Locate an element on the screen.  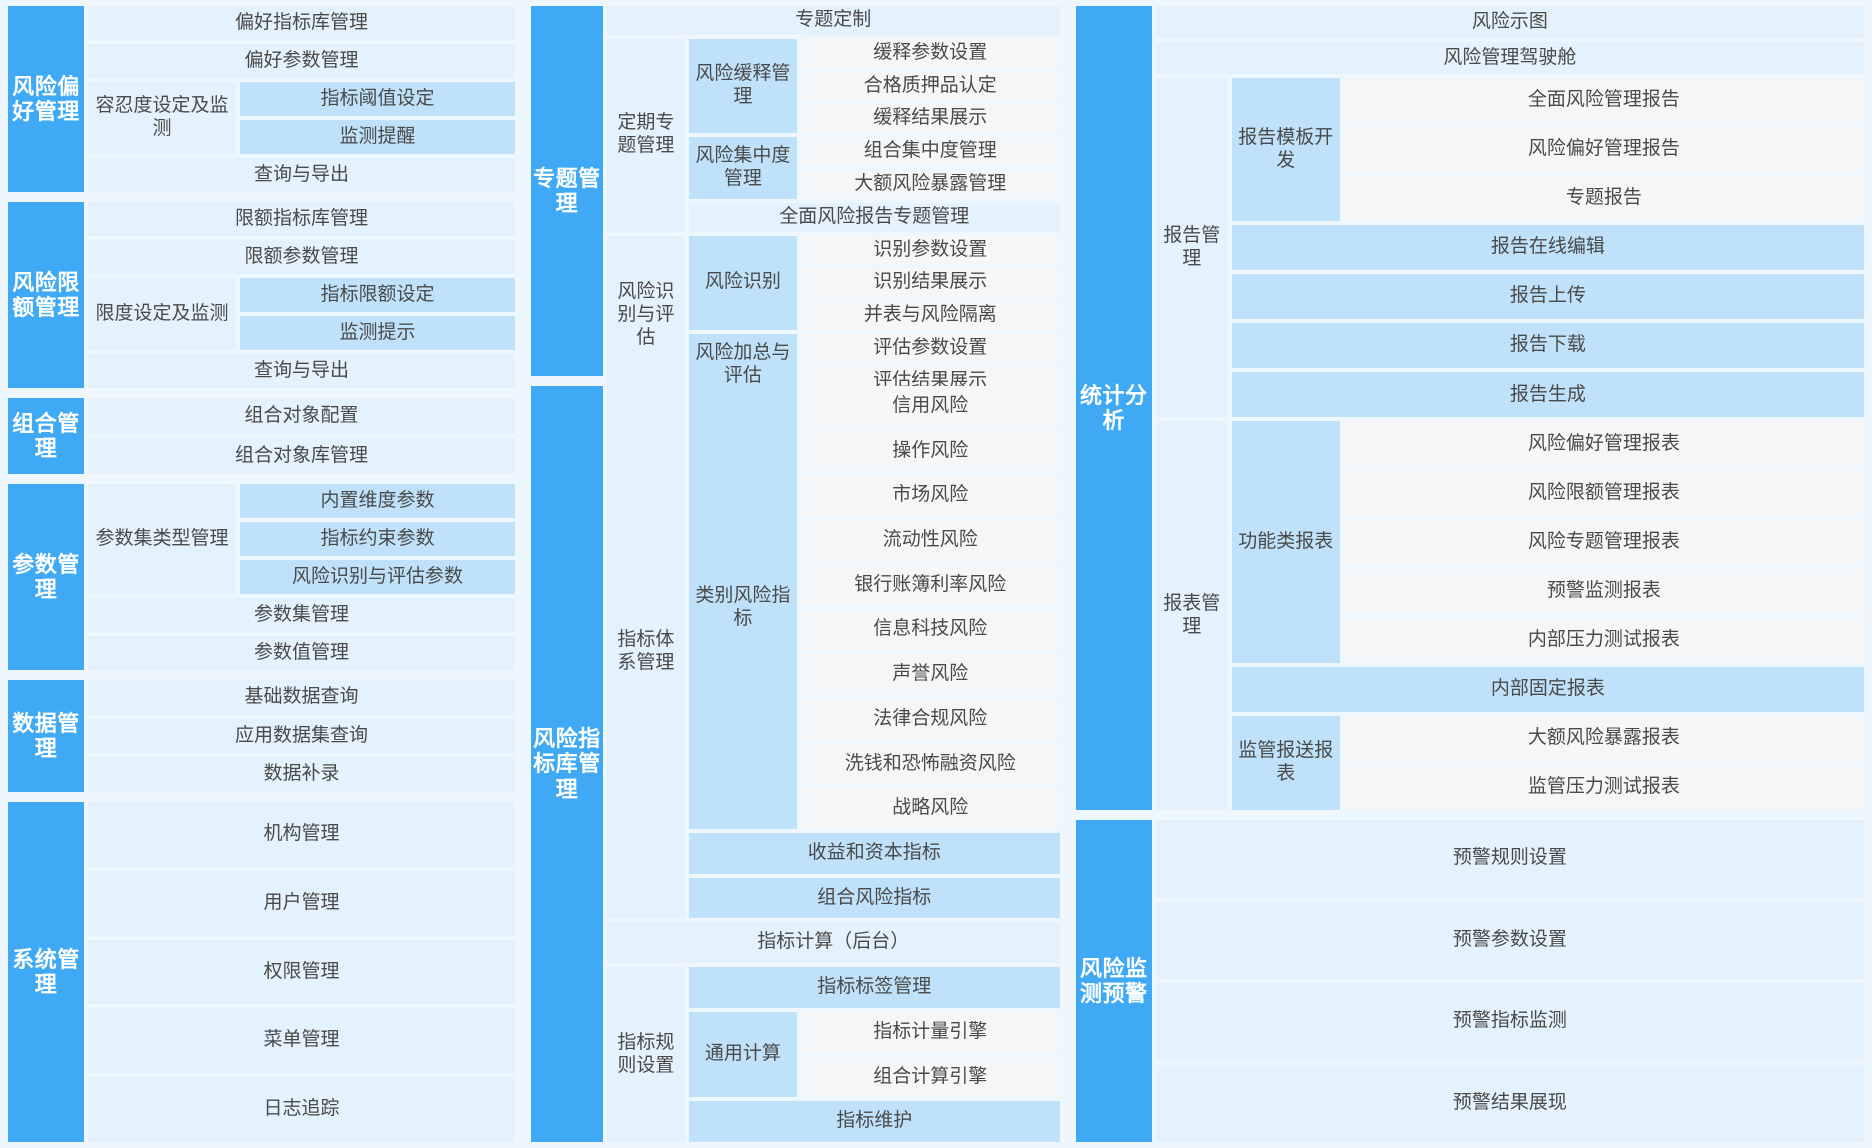
menu-item: 内部固定报表 is located at coordinates (1547, 689).